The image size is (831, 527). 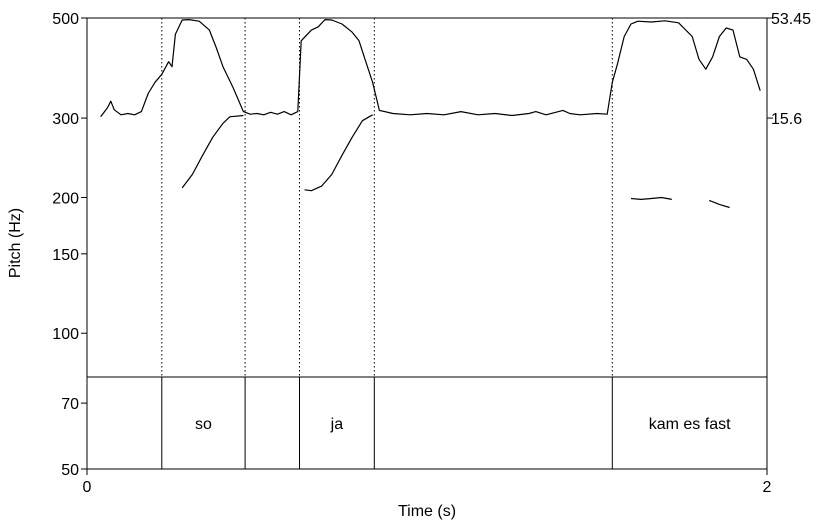 I want to click on interval-label: so, so click(x=203, y=424).